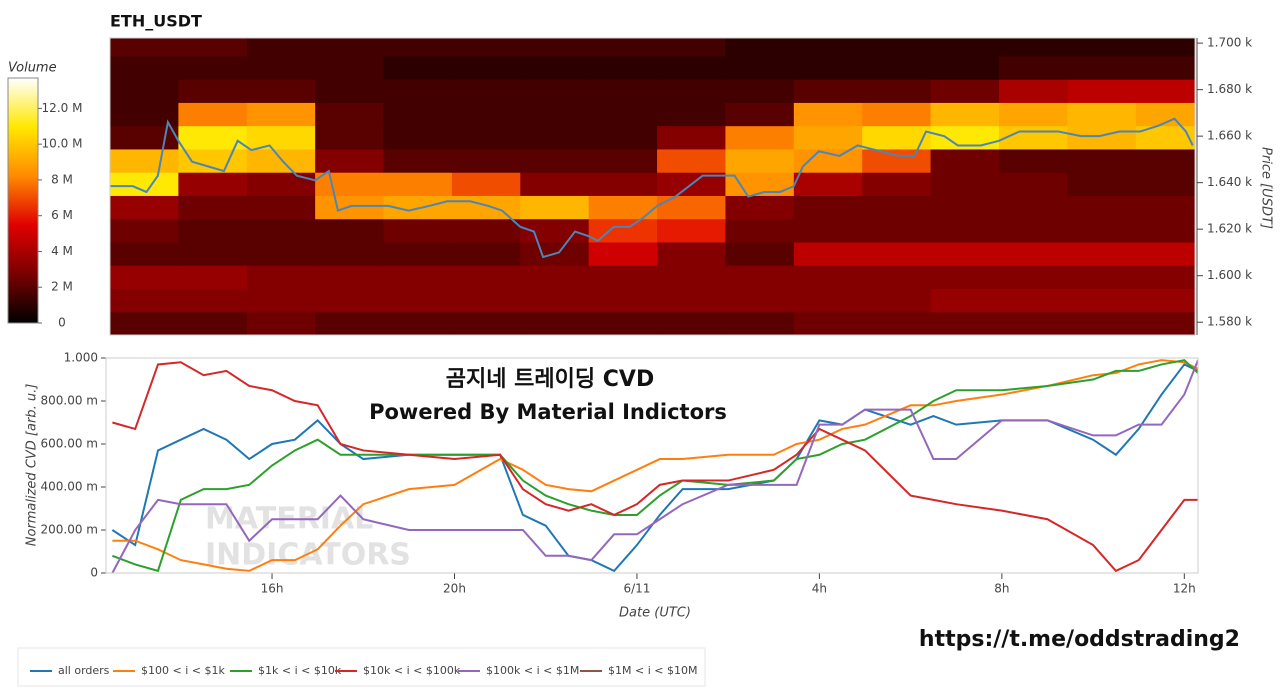 The image size is (1280, 687). What do you see at coordinates (300, 670) in the screenshot?
I see `legend-label: $1k < i < $10k` at bounding box center [300, 670].